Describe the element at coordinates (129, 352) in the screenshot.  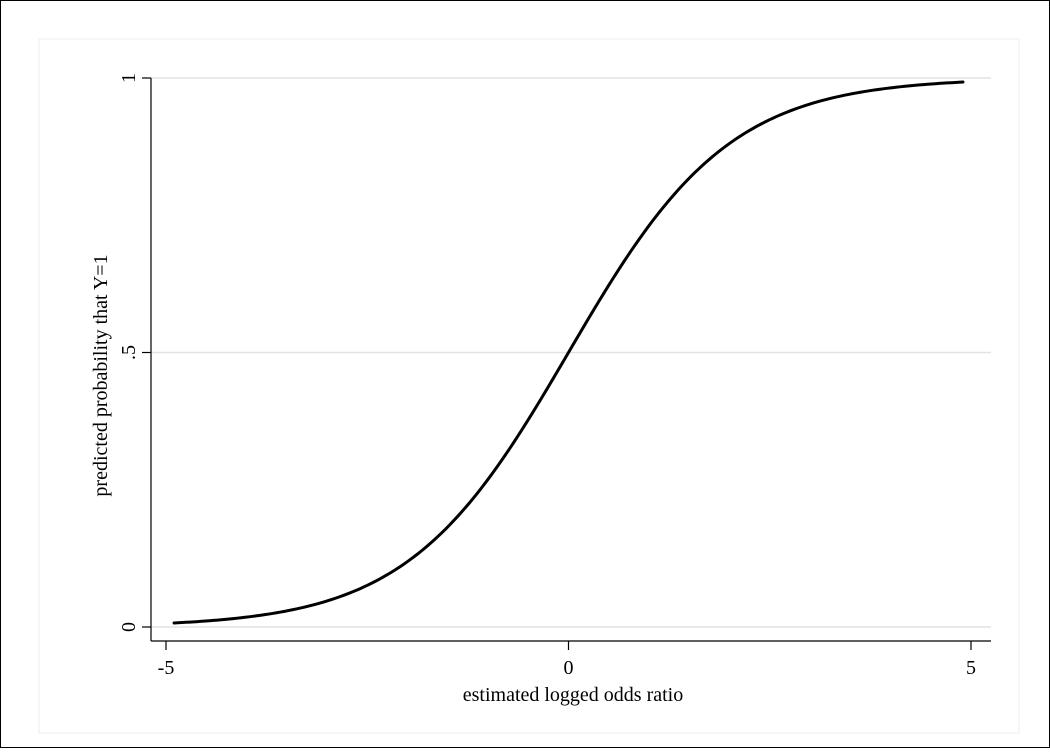
I see `y-tick-label-1: .5` at that location.